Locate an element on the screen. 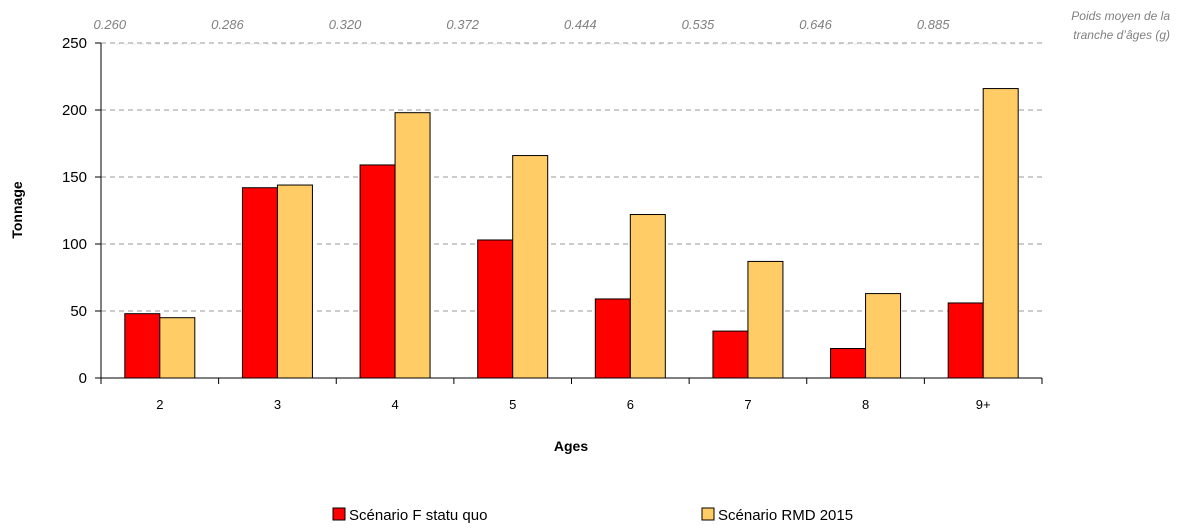 Image resolution: width=1179 pixels, height=531 pixels. mean-weight-note-line-1: Poids moyen de la is located at coordinates (1120, 16).